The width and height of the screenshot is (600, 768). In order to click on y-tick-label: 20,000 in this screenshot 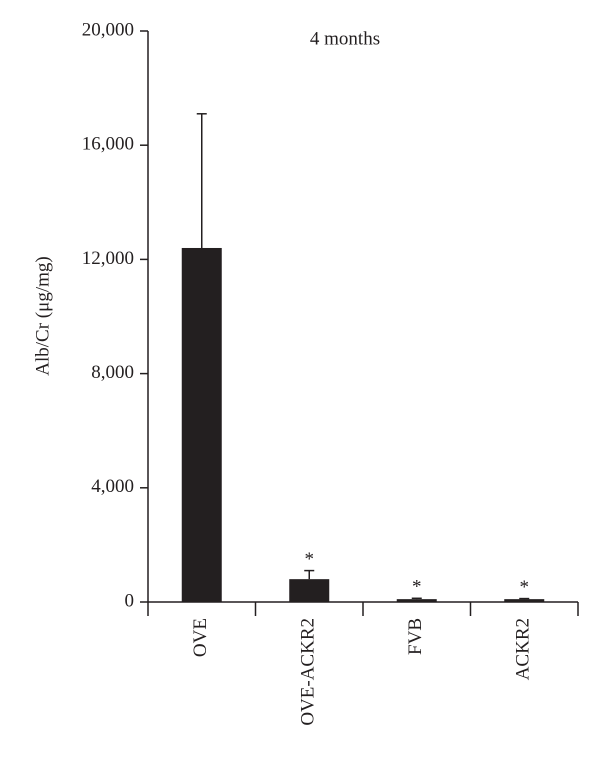, I will do `click(108, 29)`.